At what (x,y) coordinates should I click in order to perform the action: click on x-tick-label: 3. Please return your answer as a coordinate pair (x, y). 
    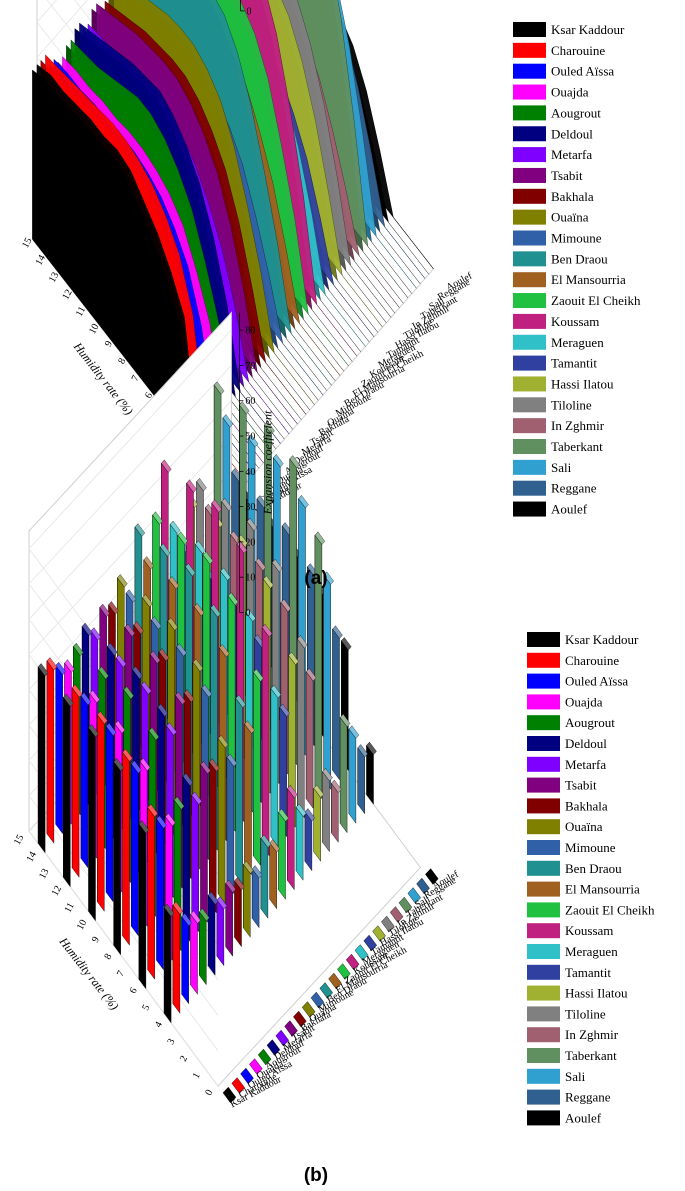
    Looking at the image, I should click on (171, 1042).